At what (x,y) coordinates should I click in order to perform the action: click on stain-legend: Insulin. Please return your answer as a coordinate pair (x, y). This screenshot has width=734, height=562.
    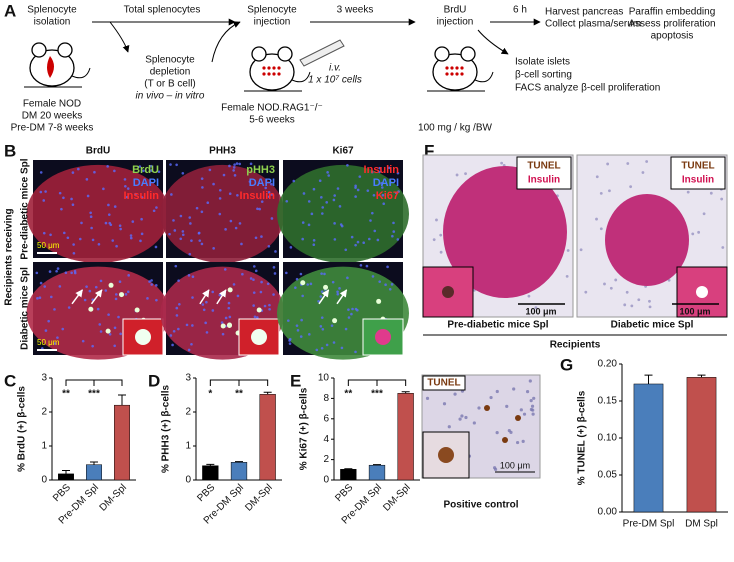
    Looking at the image, I should click on (142, 196).